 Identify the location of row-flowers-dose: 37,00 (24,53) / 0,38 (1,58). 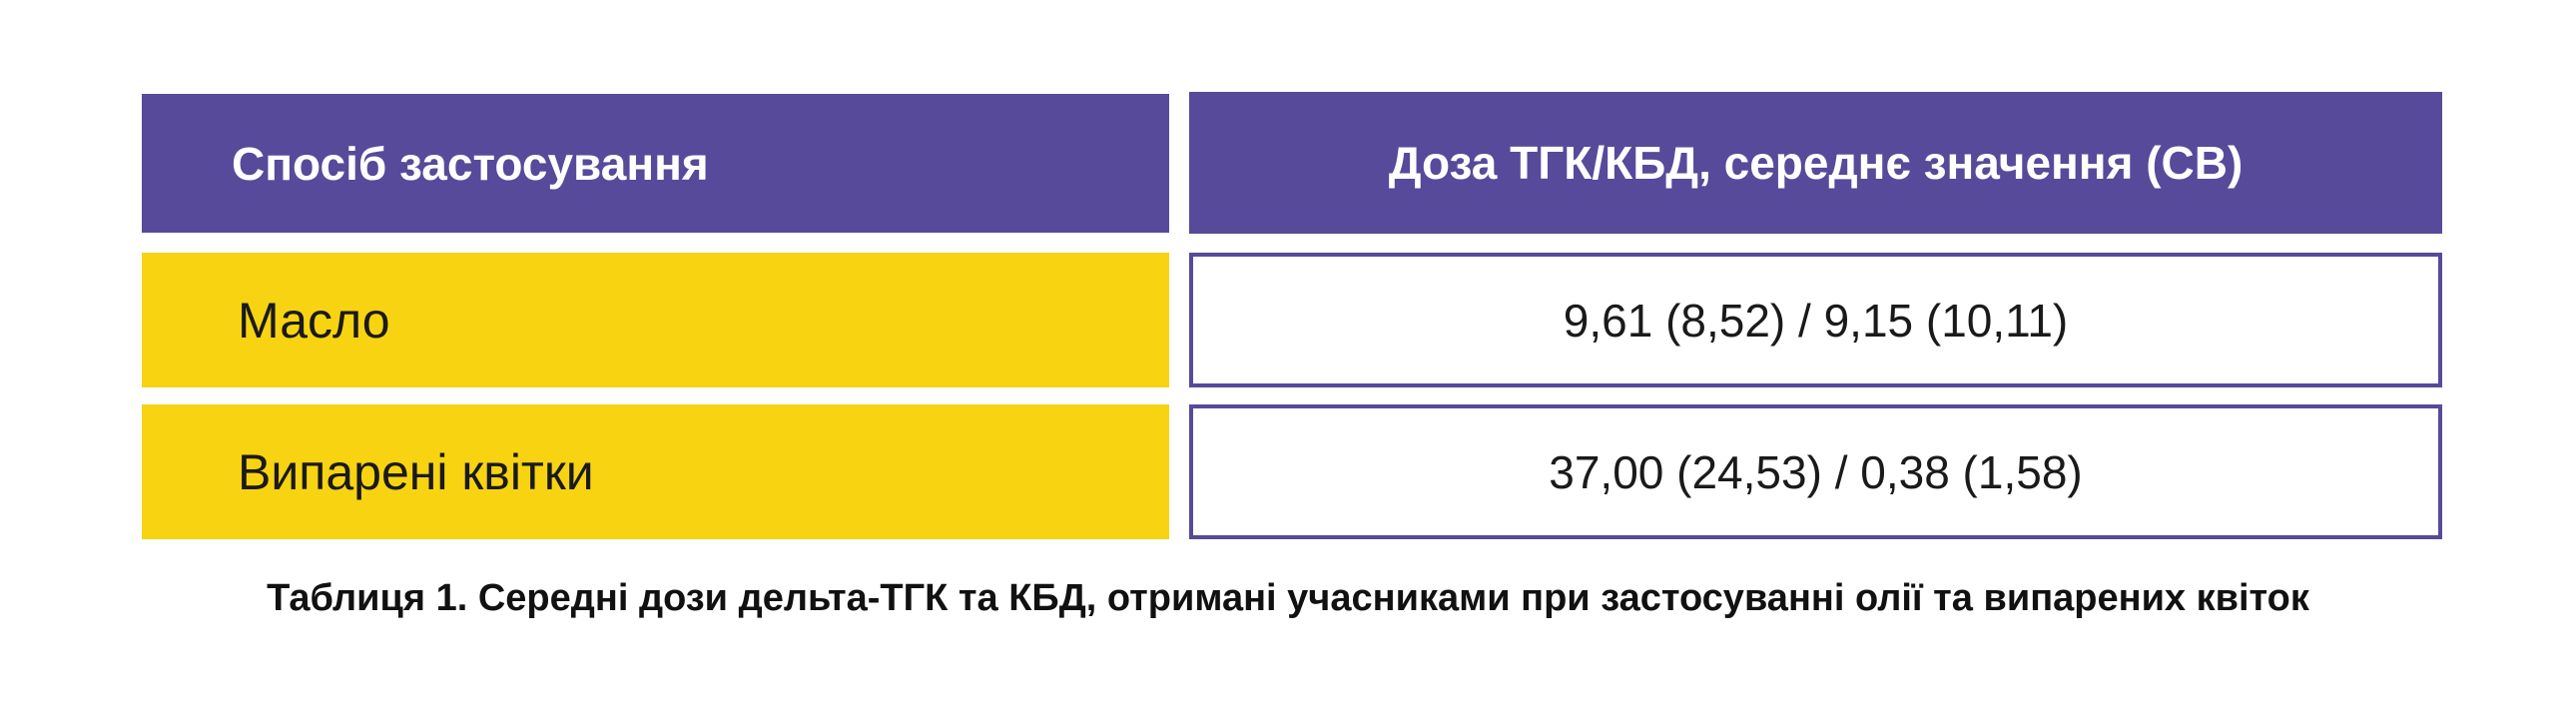
(1815, 471).